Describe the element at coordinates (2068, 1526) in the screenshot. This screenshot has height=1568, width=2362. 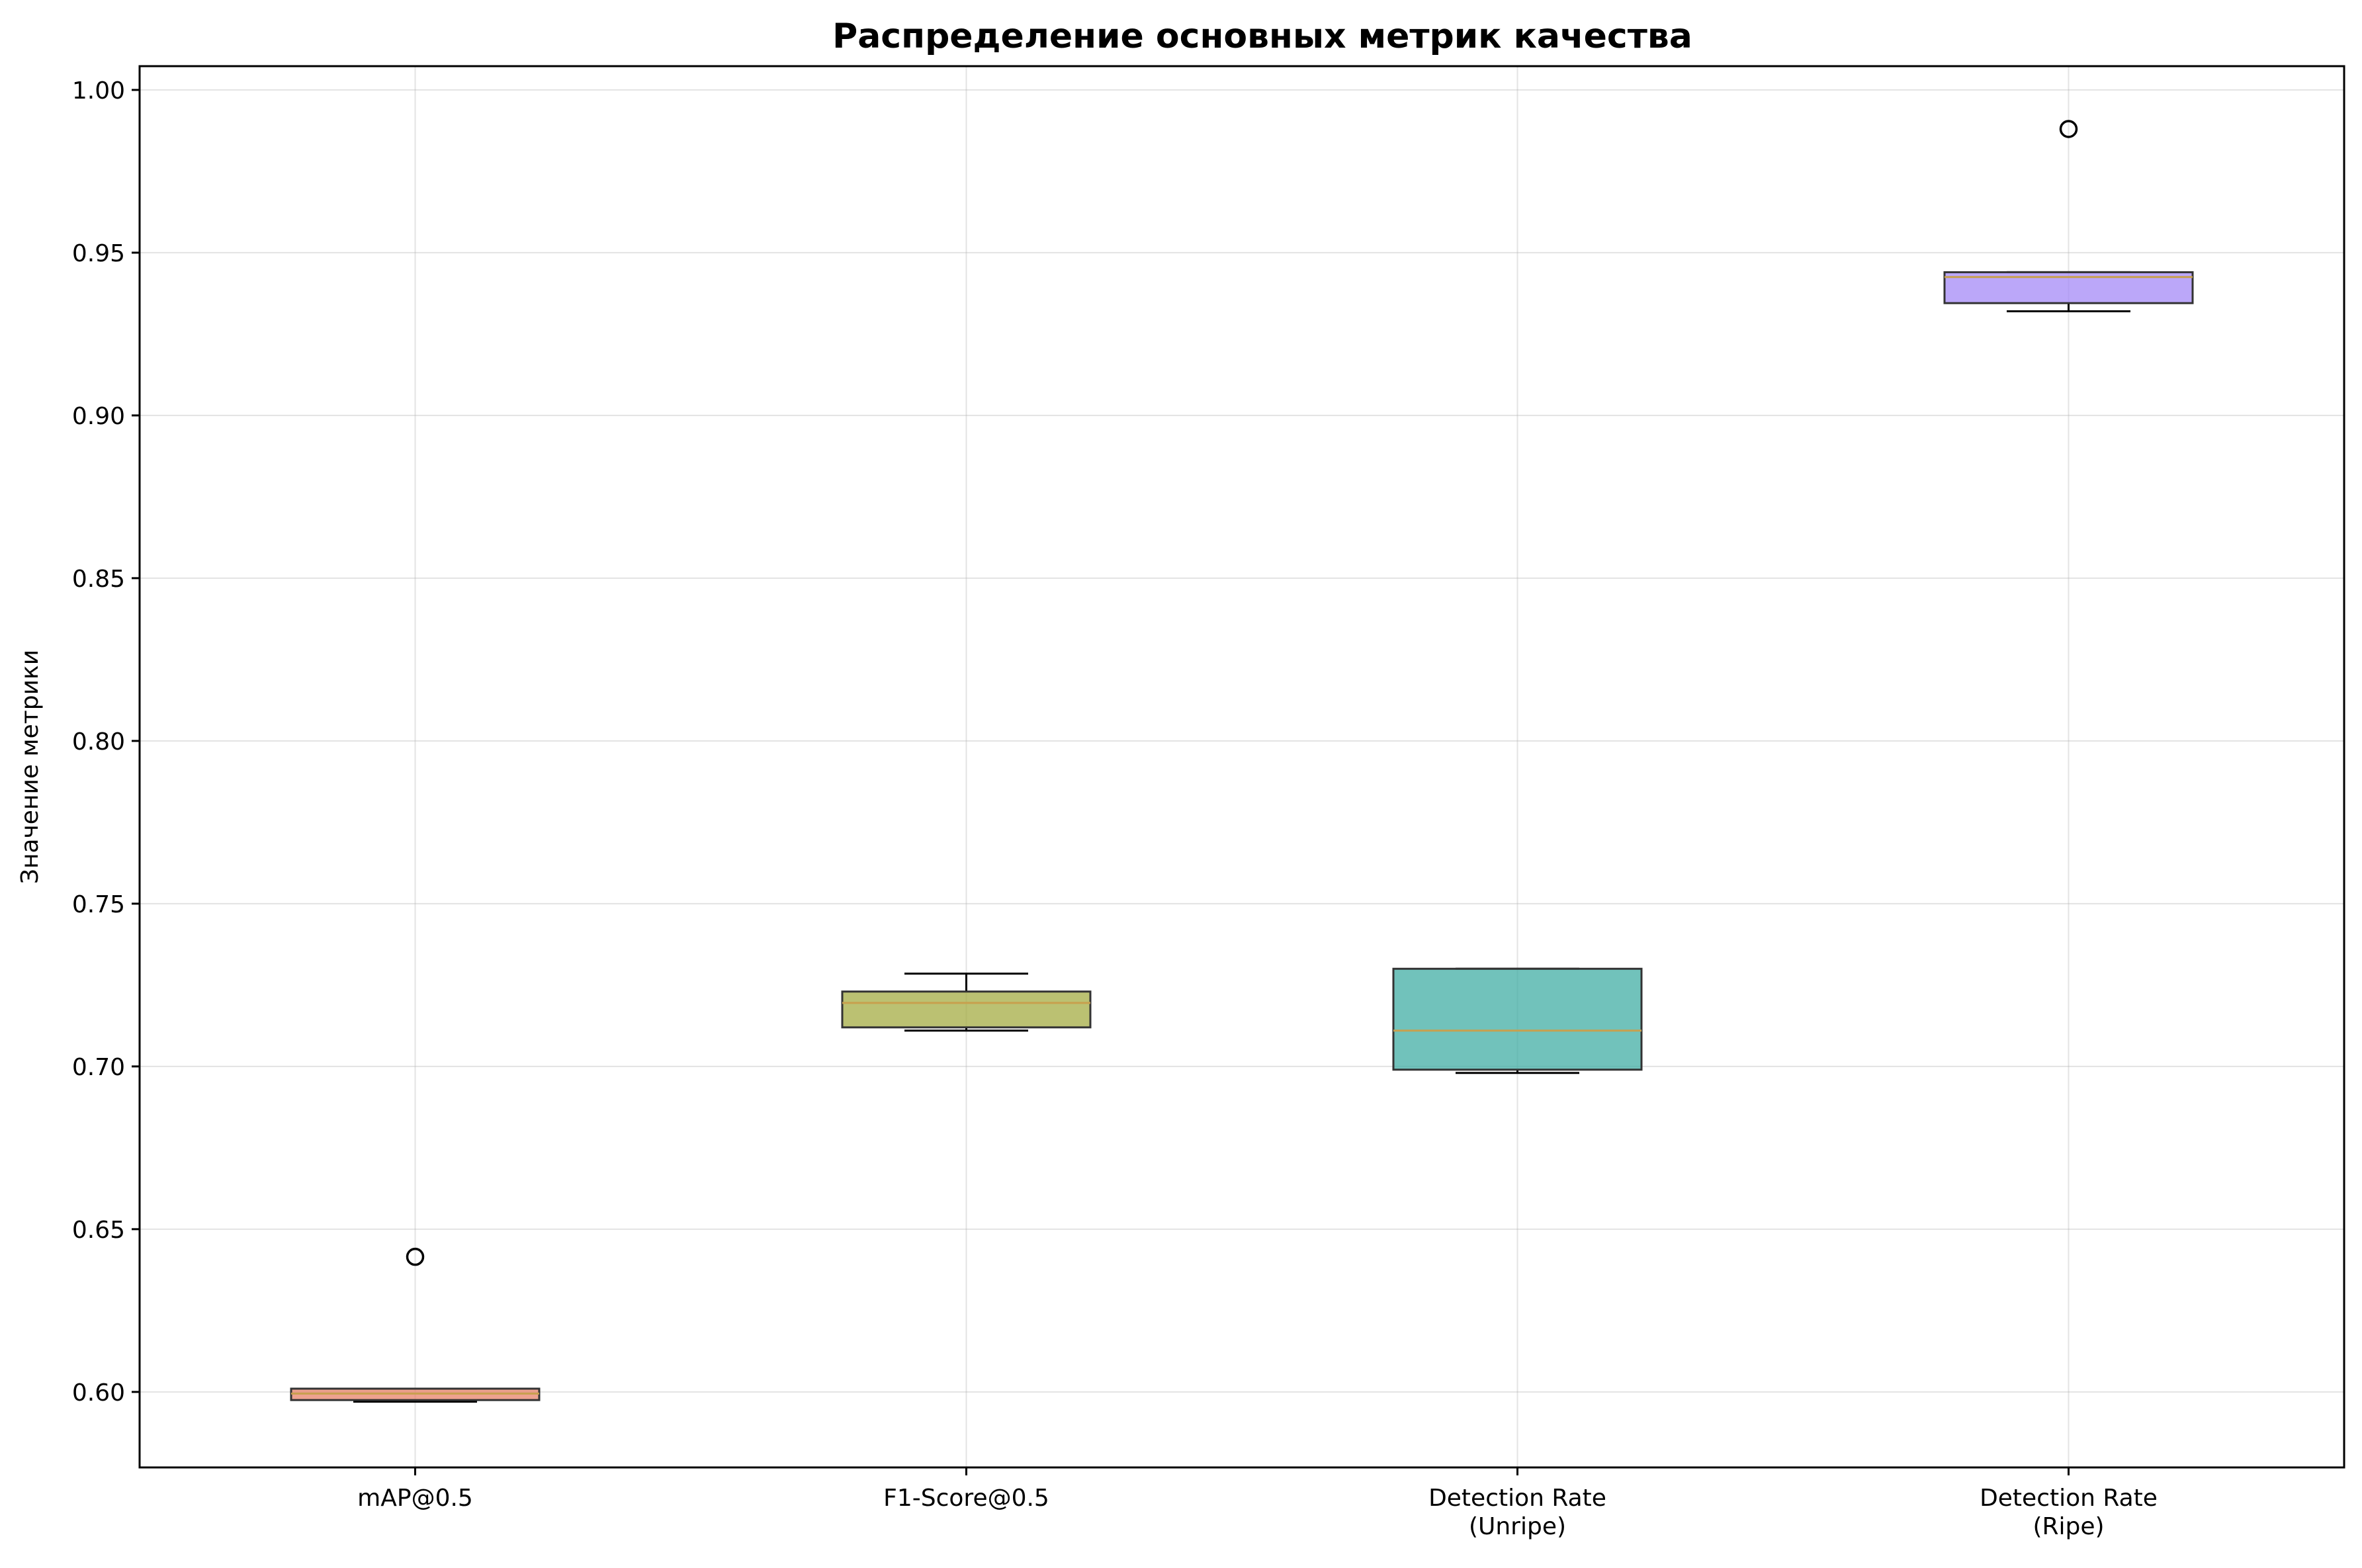
I see `x-tick-label-line: (Ripe)` at that location.